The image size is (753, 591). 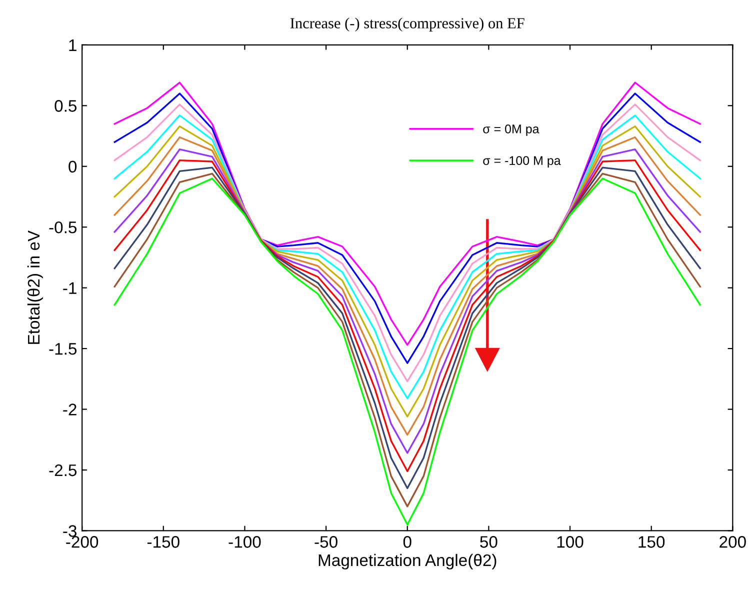 What do you see at coordinates (63, 227) in the screenshot?
I see `y-tick-label: -0.5` at bounding box center [63, 227].